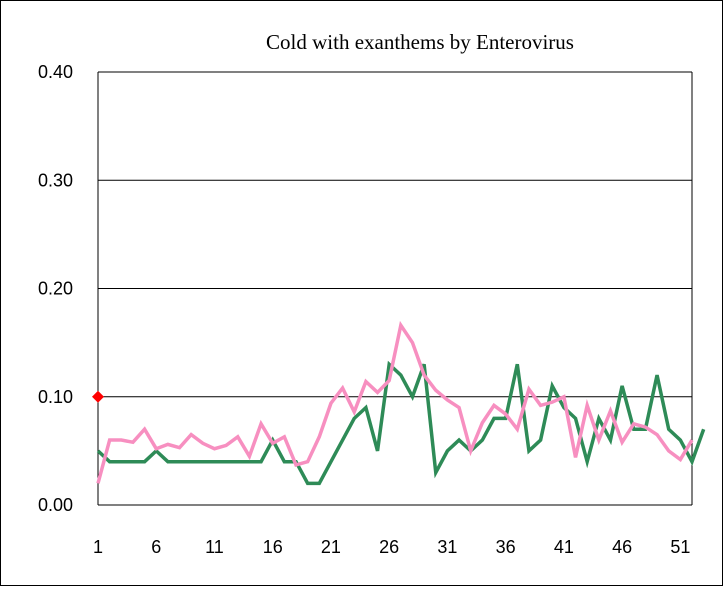 The width and height of the screenshot is (723, 590). What do you see at coordinates (98, 396) in the screenshot?
I see `series-2-marker` at bounding box center [98, 396].